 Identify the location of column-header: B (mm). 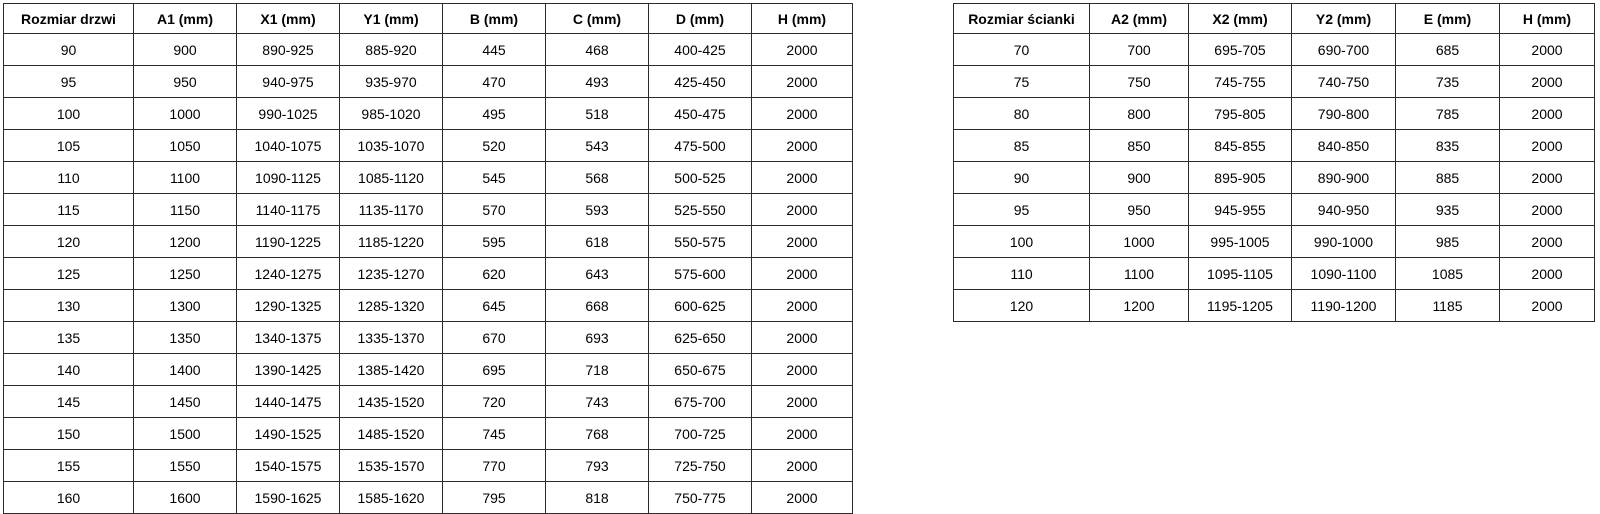
(494, 18).